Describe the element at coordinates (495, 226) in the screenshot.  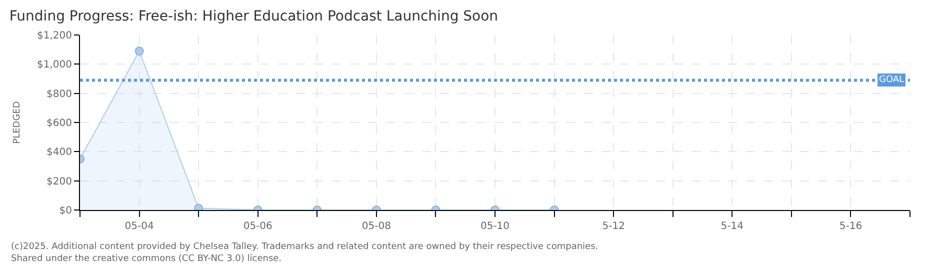
I see `x-tick-label: 05-10` at that location.